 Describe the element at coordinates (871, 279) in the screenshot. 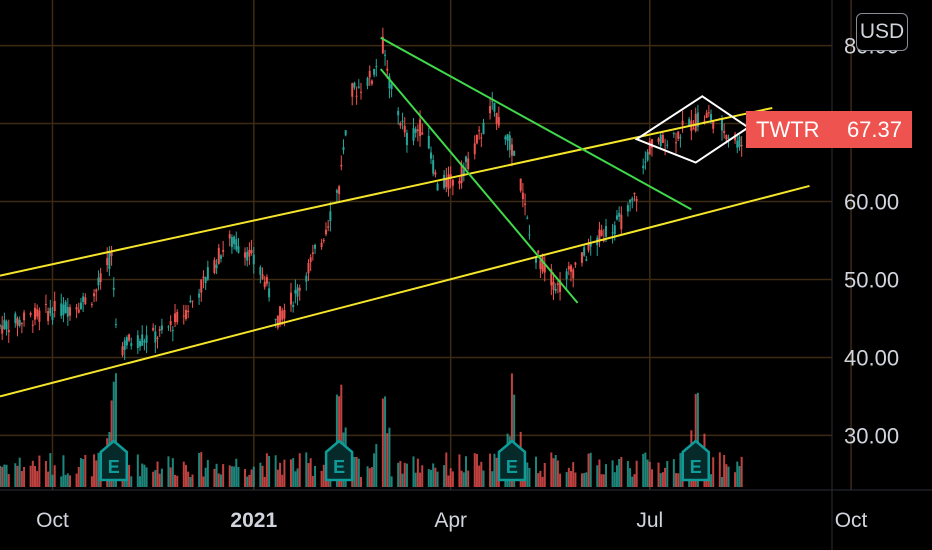

I see `y-tick-label: 50.00` at that location.